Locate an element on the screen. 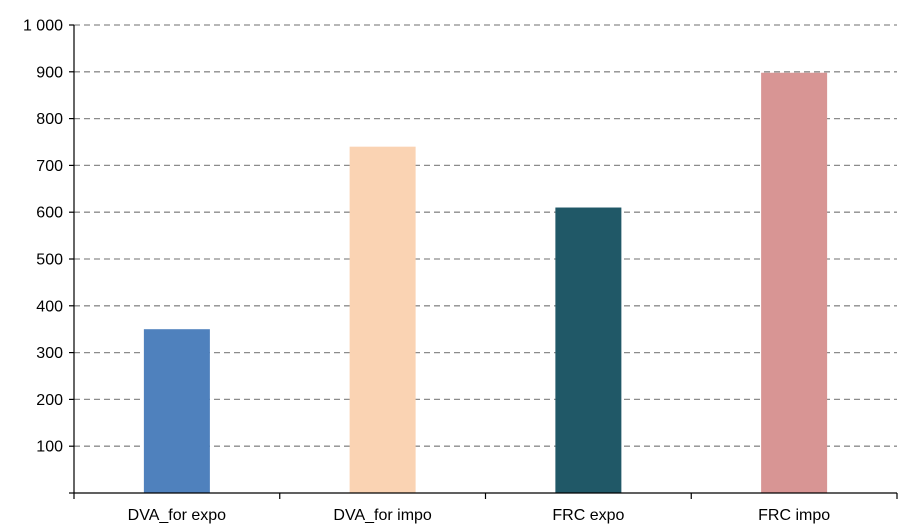  y-tick-label-3: 400 is located at coordinates (49, 306).